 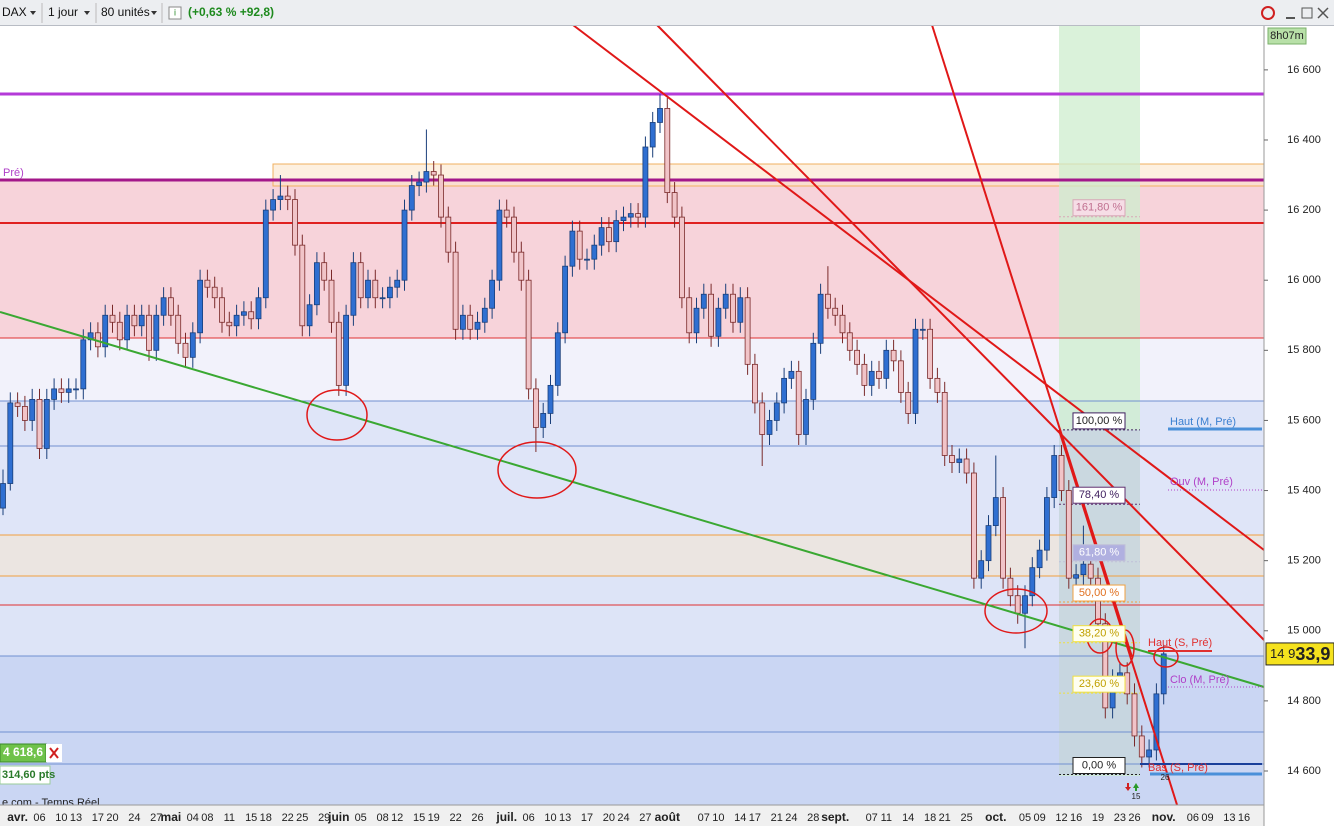 I want to click on fib-label: 0,00 %, so click(x=1099, y=765).